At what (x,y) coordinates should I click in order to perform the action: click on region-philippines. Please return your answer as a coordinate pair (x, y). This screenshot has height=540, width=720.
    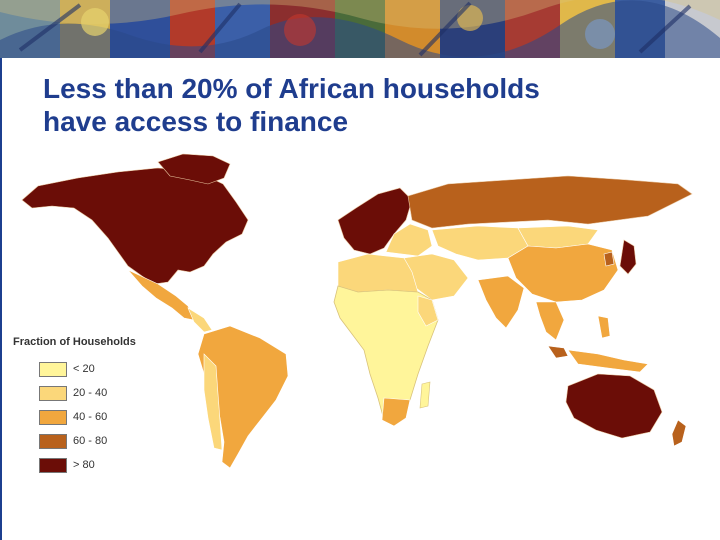
    Looking at the image, I should click on (604, 327).